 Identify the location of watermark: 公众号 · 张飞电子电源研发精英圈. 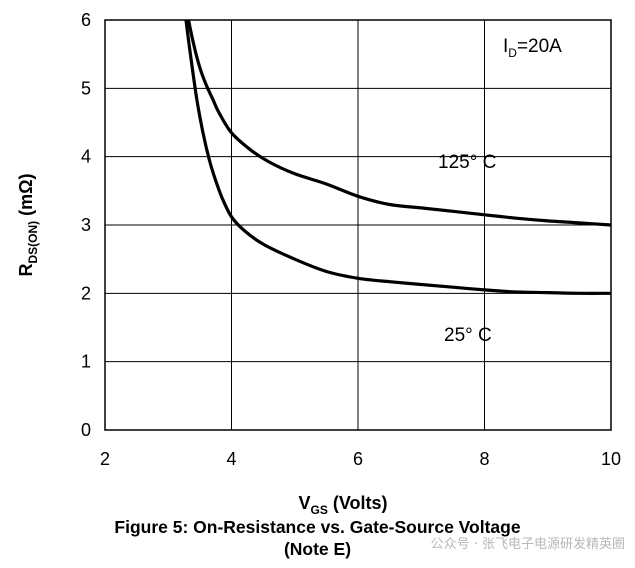
(527, 544).